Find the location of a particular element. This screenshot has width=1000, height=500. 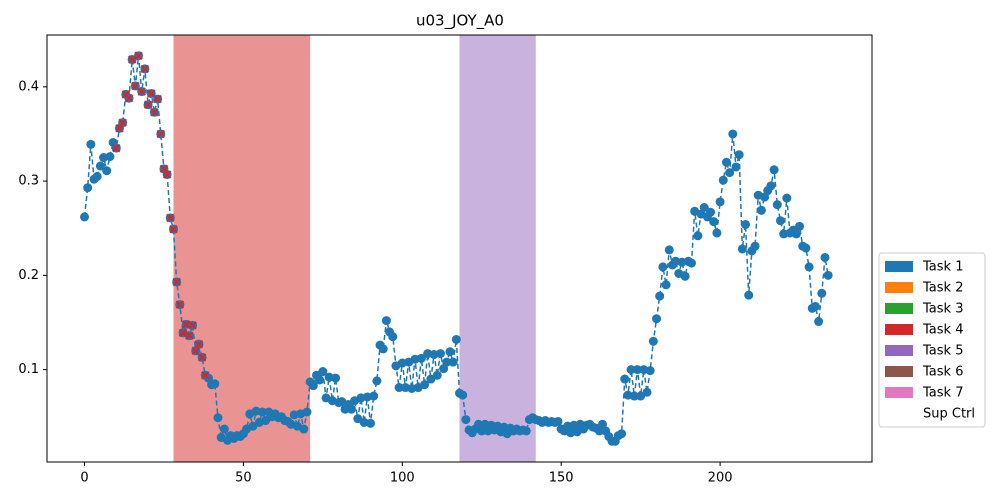

y-tick-label: 0.3 is located at coordinates (28, 181).